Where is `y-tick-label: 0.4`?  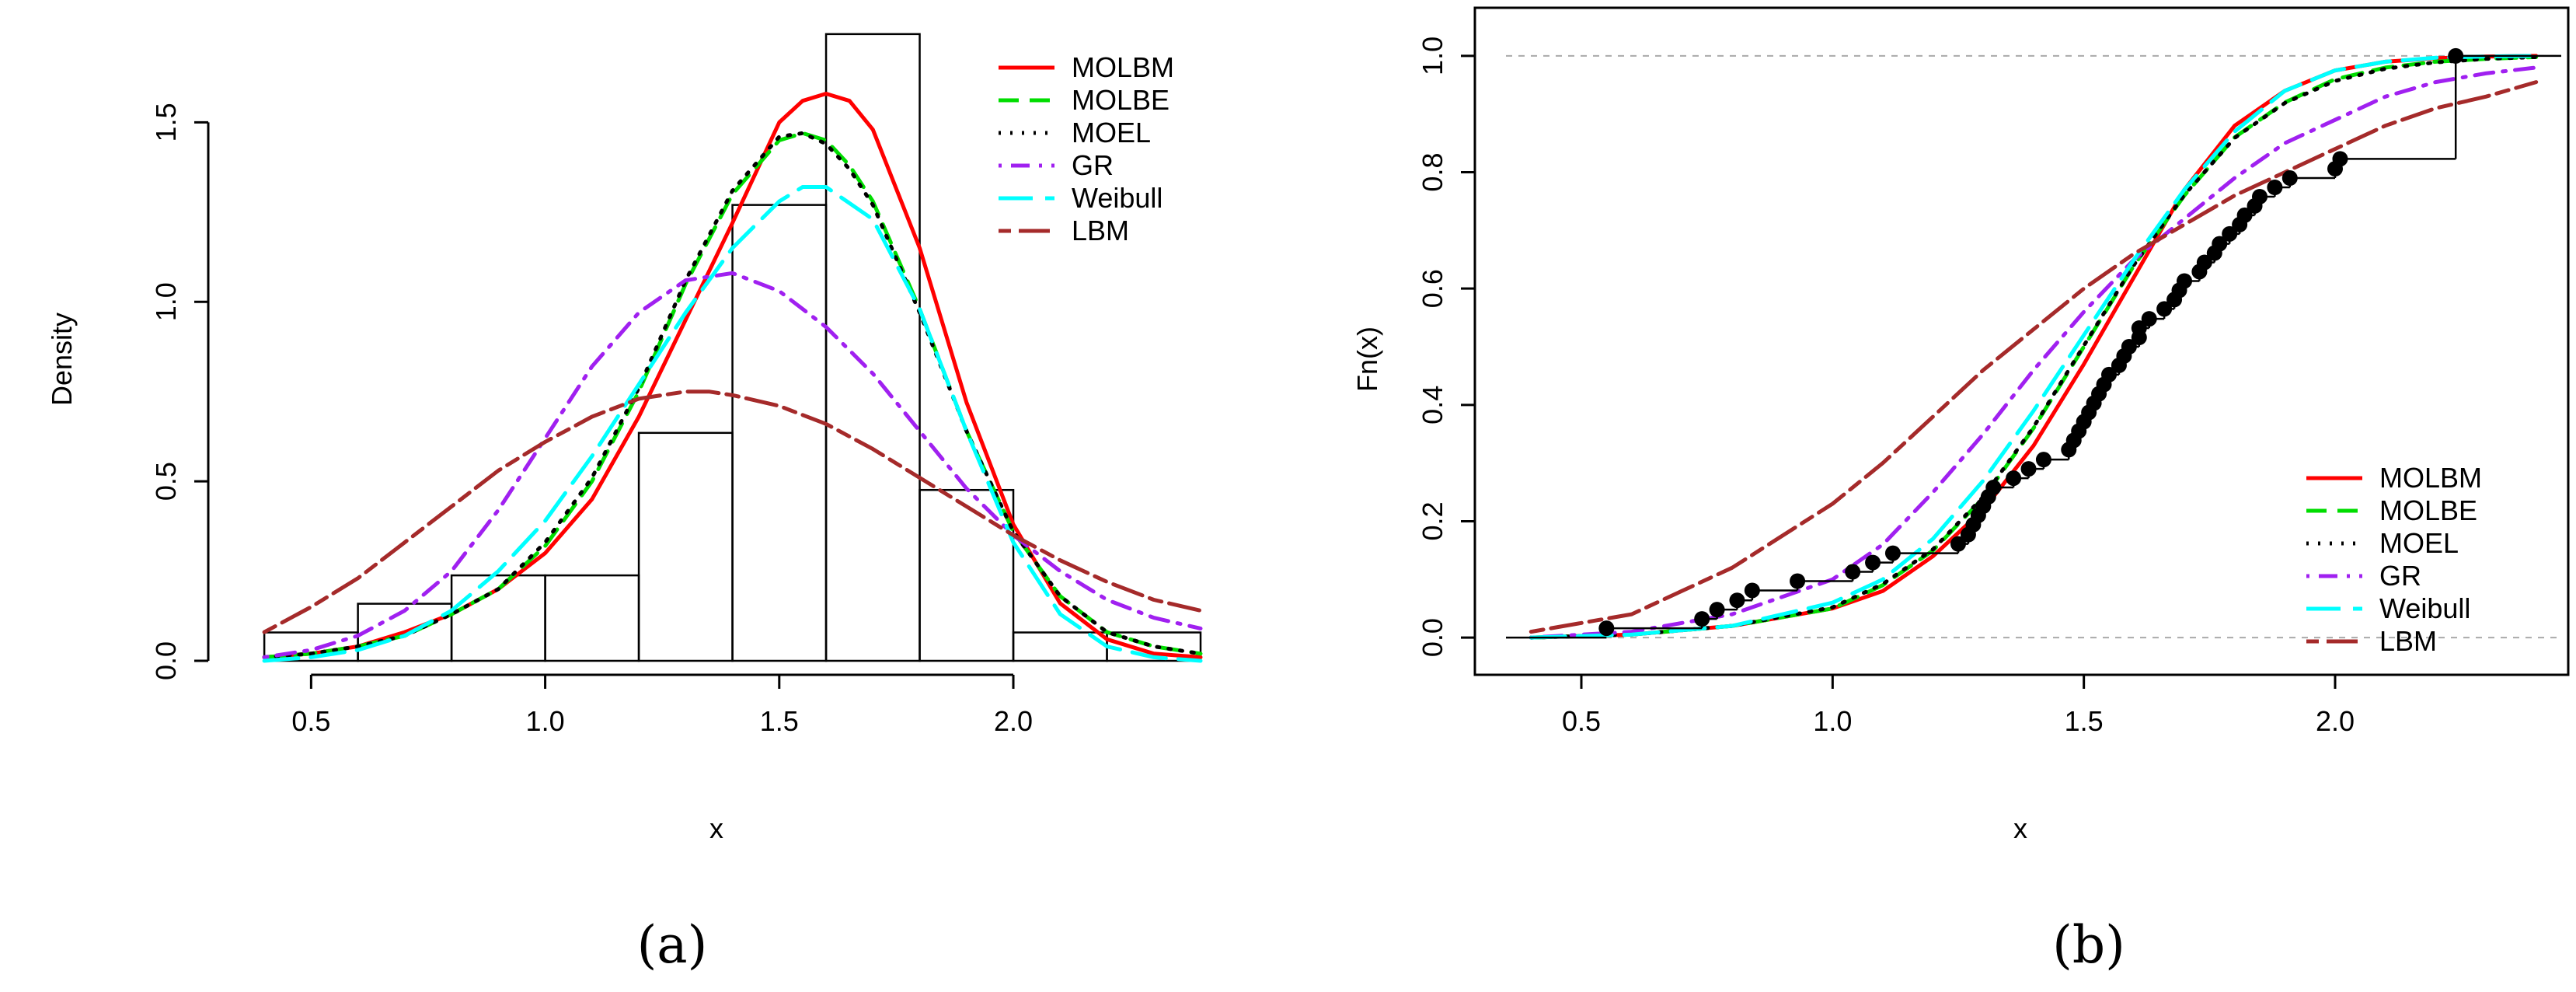
y-tick-label: 0.4 is located at coordinates (1432, 405).